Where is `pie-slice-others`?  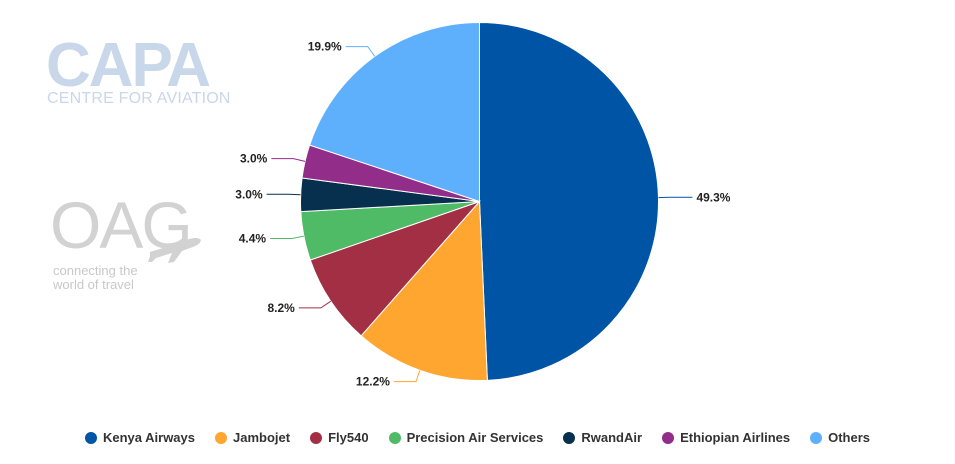
pie-slice-others is located at coordinates (394, 112).